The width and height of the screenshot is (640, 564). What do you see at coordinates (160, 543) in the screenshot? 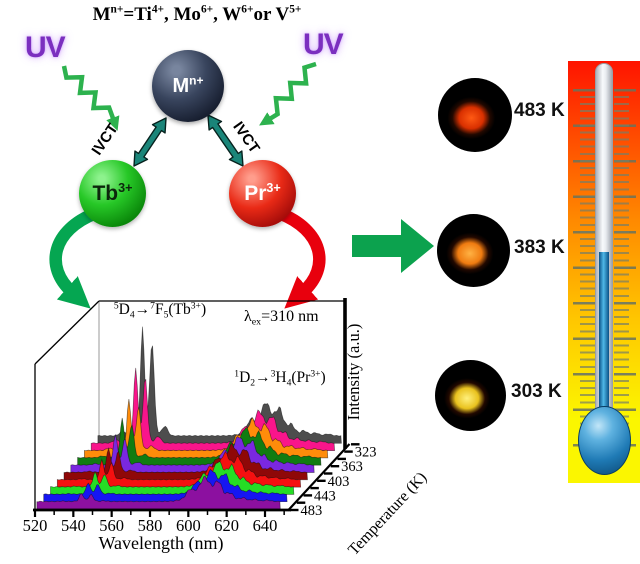
I see `svg-text: Wavelength (nm)` at bounding box center [160, 543].